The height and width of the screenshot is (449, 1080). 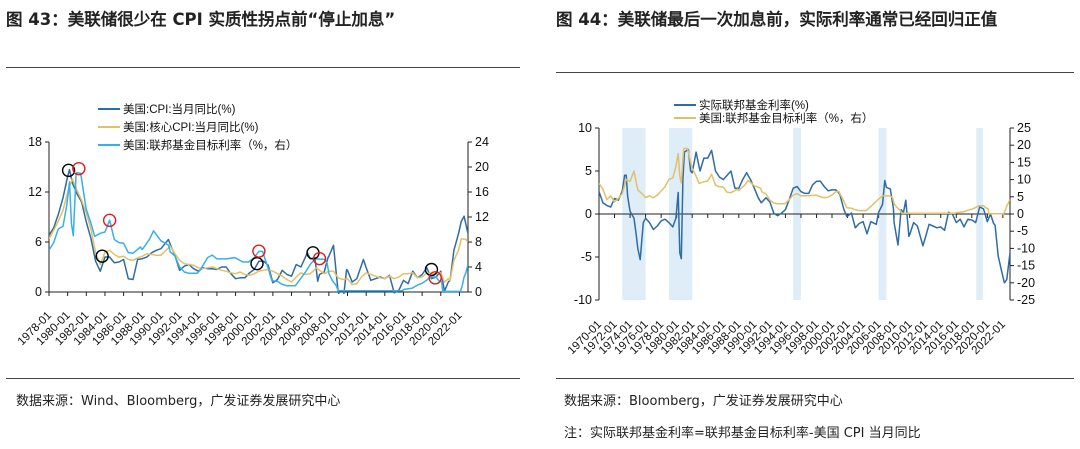 What do you see at coordinates (742, 433) in the screenshot?
I see `figure-44-note: 注：实际联邦基金利率=联邦基金目标利率-美国 CPI 当月同比` at bounding box center [742, 433].